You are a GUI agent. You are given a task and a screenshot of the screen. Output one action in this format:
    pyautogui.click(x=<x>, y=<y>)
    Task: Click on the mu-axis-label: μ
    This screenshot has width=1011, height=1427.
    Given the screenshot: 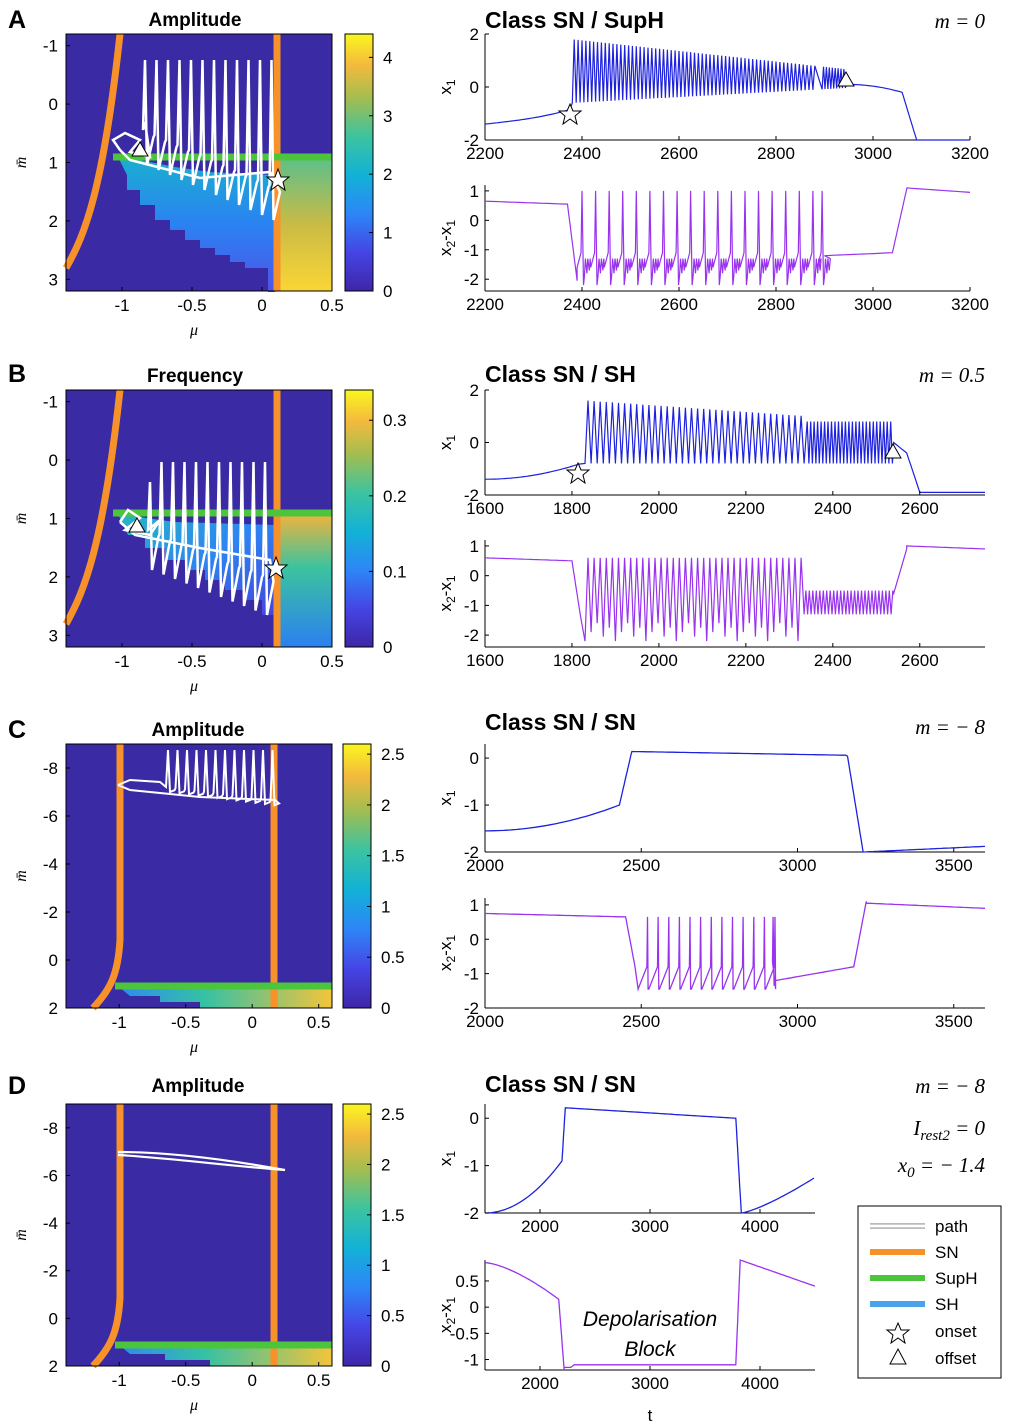 What is the action you would take?
    pyautogui.click(x=193, y=1405)
    